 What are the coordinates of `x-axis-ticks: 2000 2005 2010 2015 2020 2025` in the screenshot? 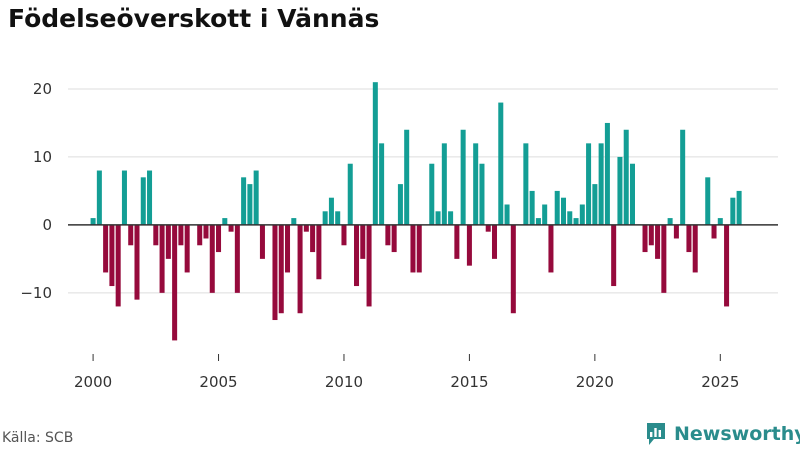 It's located at (406, 372).